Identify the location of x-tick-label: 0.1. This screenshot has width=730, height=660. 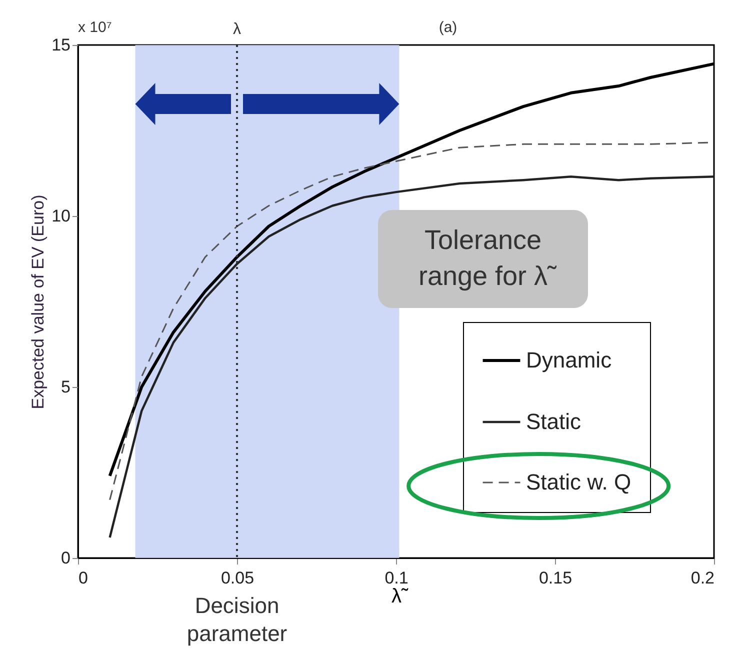
(396, 578).